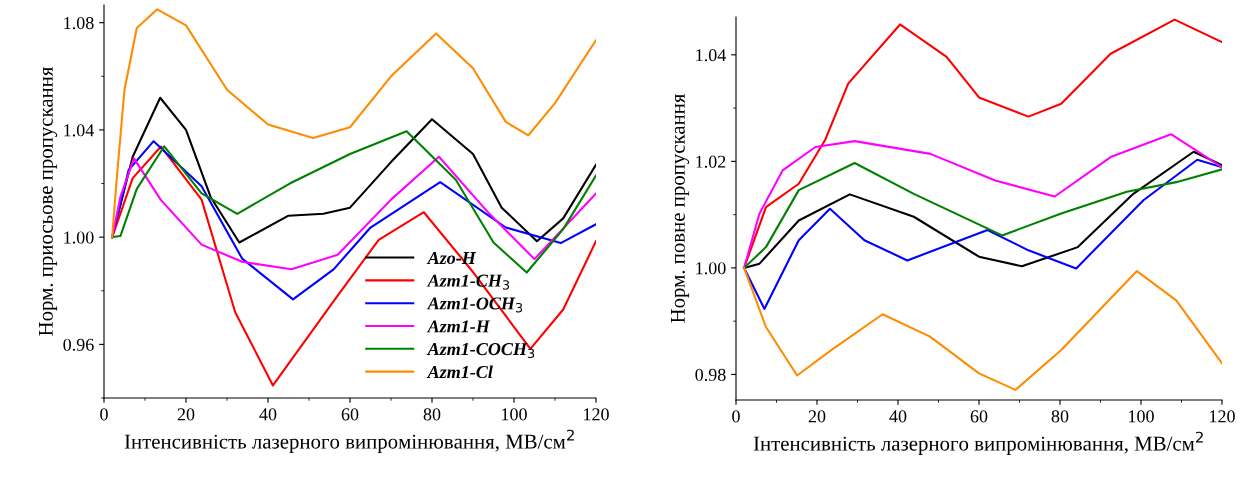 The width and height of the screenshot is (1242, 479). What do you see at coordinates (459, 372) in the screenshot?
I see `legend-label: Azm1-Cl` at bounding box center [459, 372].